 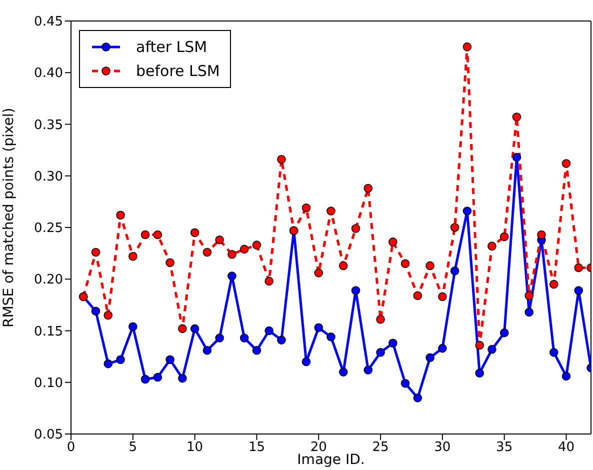 What do you see at coordinates (48, 74) in the screenshot?
I see `y-tick-label: 0.40` at bounding box center [48, 74].